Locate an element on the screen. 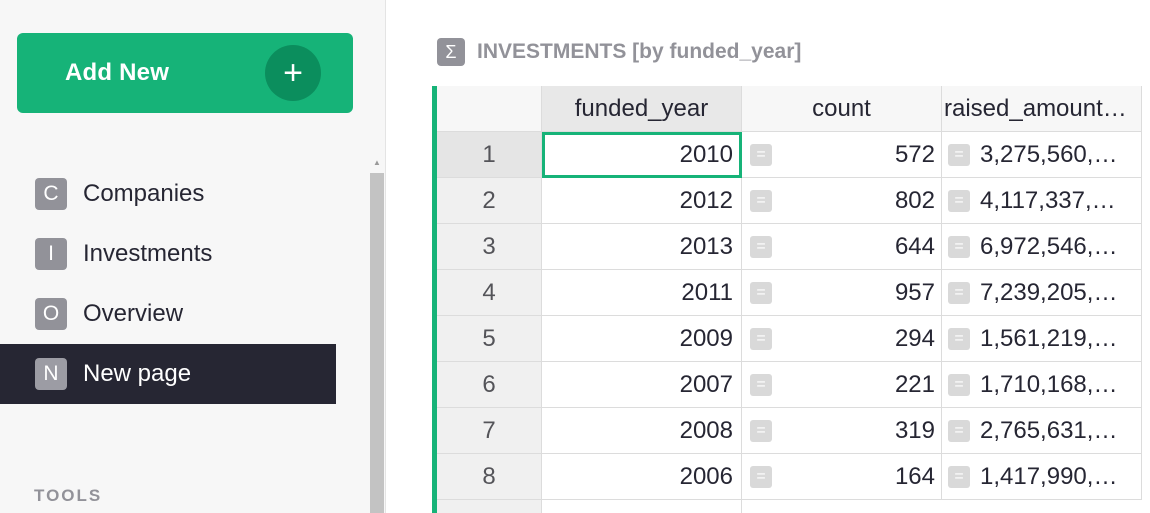  row-number-header is located at coordinates (489, 109).